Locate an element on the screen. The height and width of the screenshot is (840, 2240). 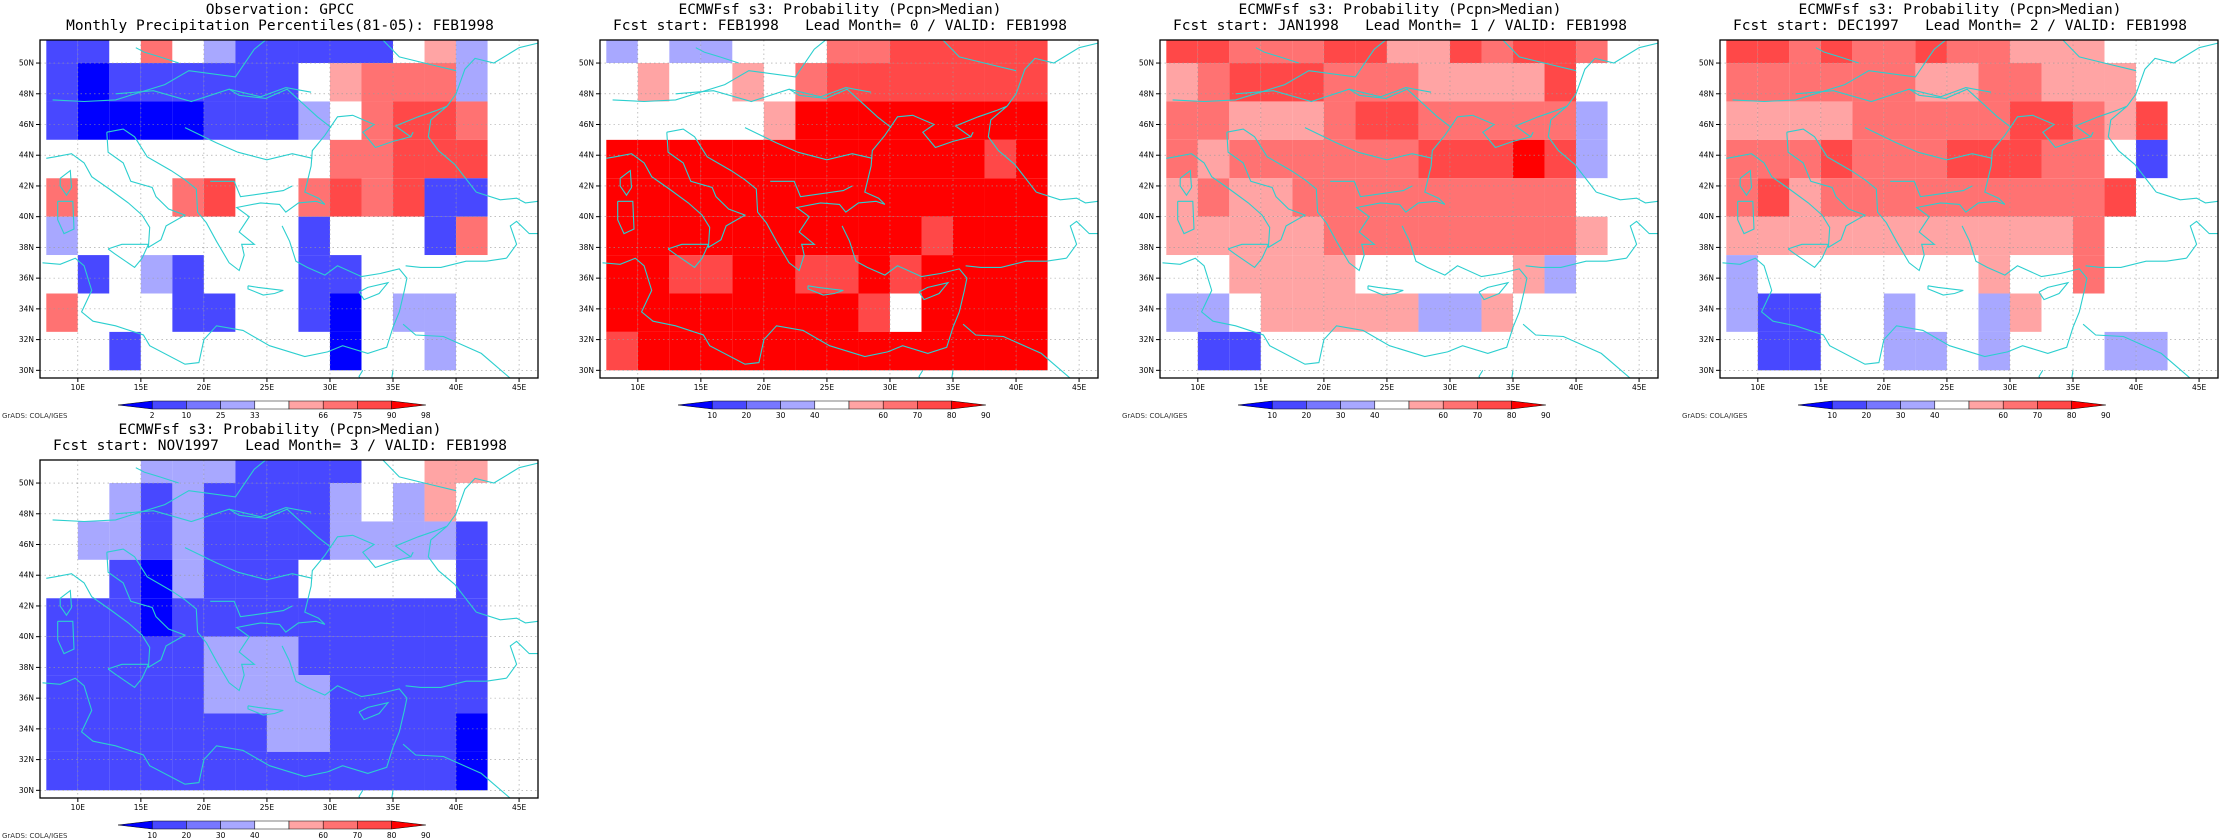
lat-tick-label: 42N is located at coordinates (26, 185).